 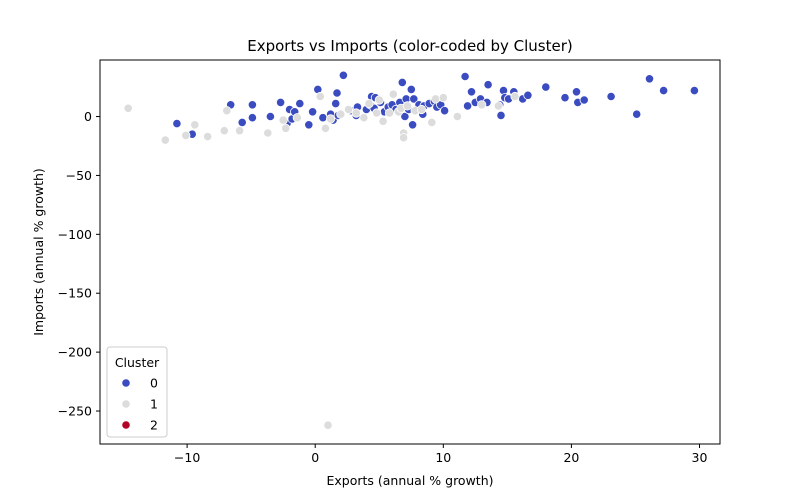 What do you see at coordinates (409, 480) in the screenshot?
I see `x-axis-label: Exports (annual % growth)` at bounding box center [409, 480].